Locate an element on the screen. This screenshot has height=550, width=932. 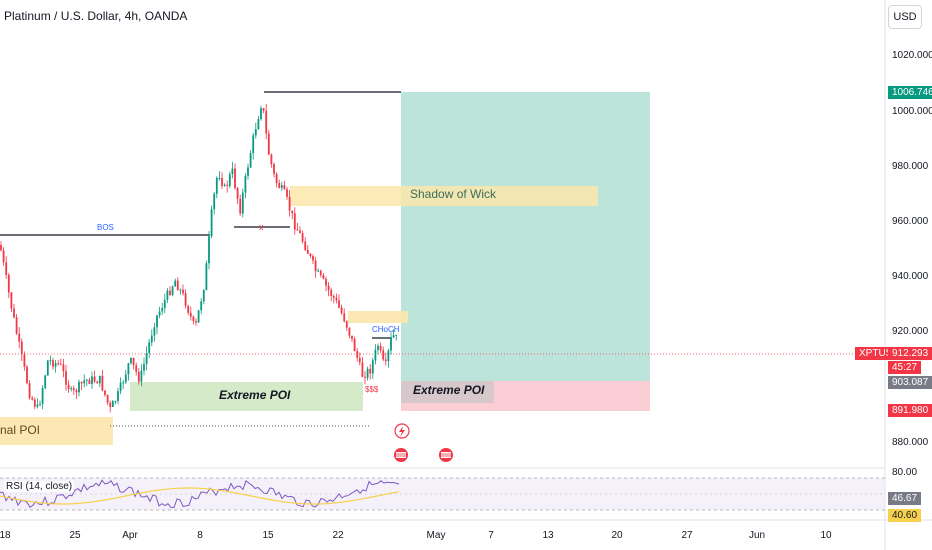
currency-button: USD is located at coordinates (905, 17).